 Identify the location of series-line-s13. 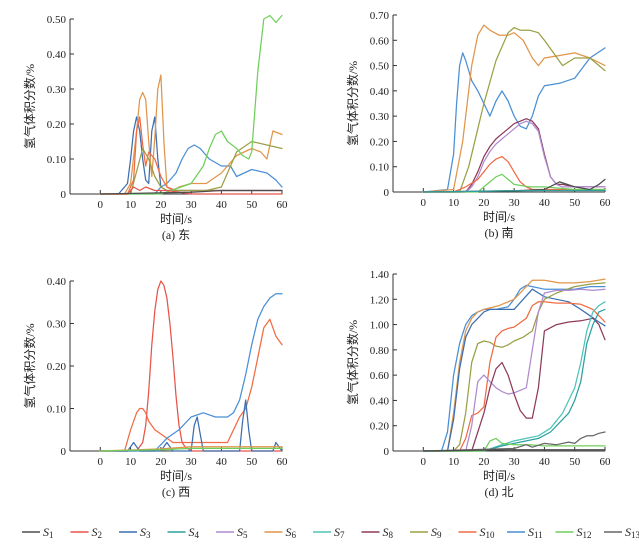
(514, 441).